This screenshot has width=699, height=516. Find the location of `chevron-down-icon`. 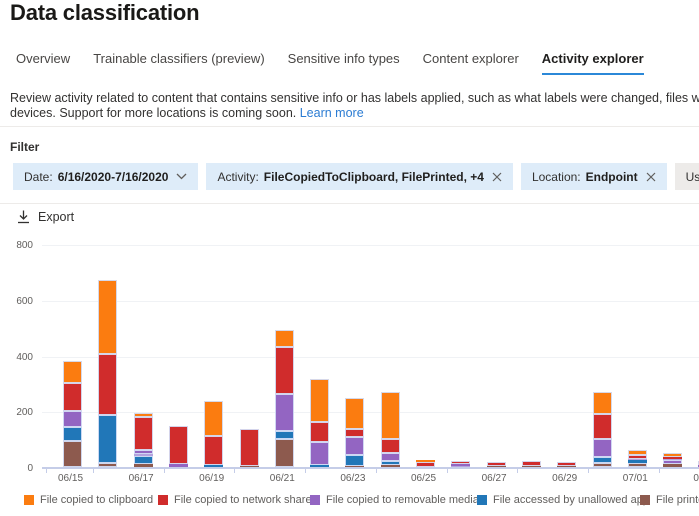

chevron-down-icon is located at coordinates (181, 176).